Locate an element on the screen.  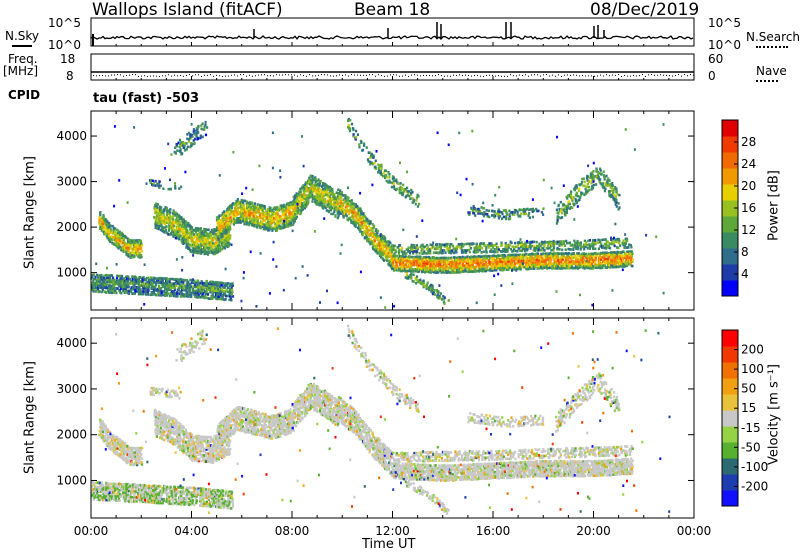
nave-legend-dots is located at coordinates (767, 81).